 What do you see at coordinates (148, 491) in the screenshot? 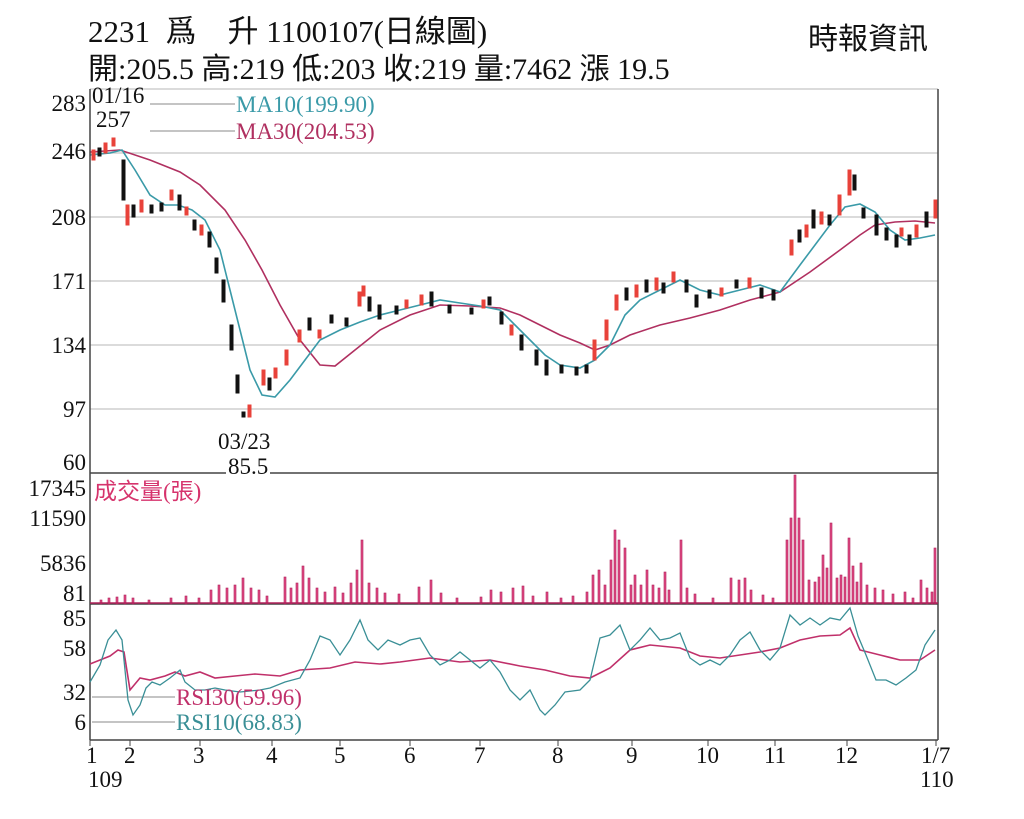
I see `volume-title: 成交量(張)` at bounding box center [148, 491].